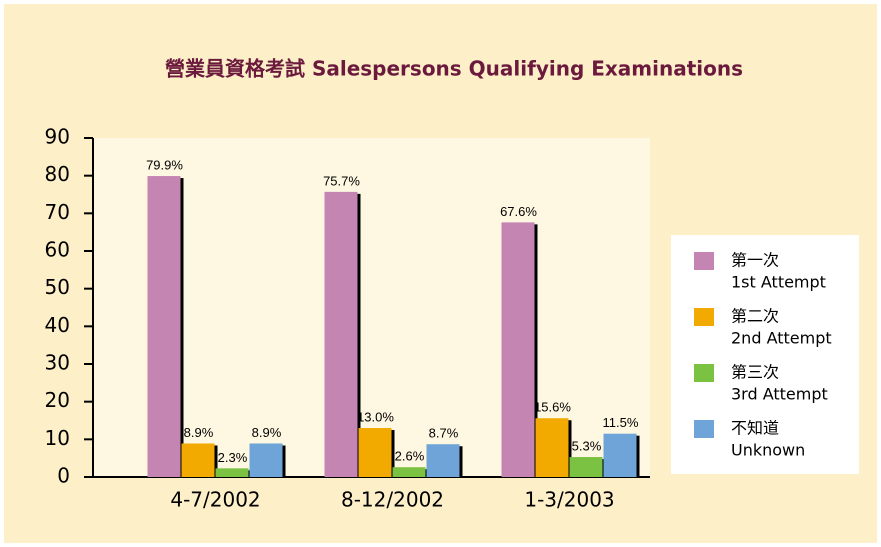  What do you see at coordinates (57, 287) in the screenshot?
I see `y-tick-label: 50` at bounding box center [57, 287].